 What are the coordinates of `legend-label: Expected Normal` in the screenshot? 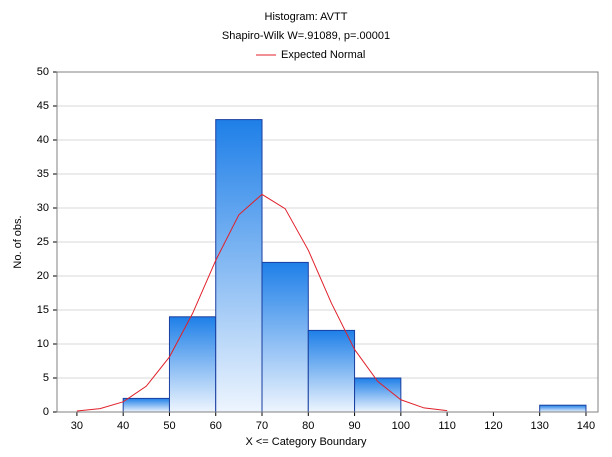 It's located at (323, 55).